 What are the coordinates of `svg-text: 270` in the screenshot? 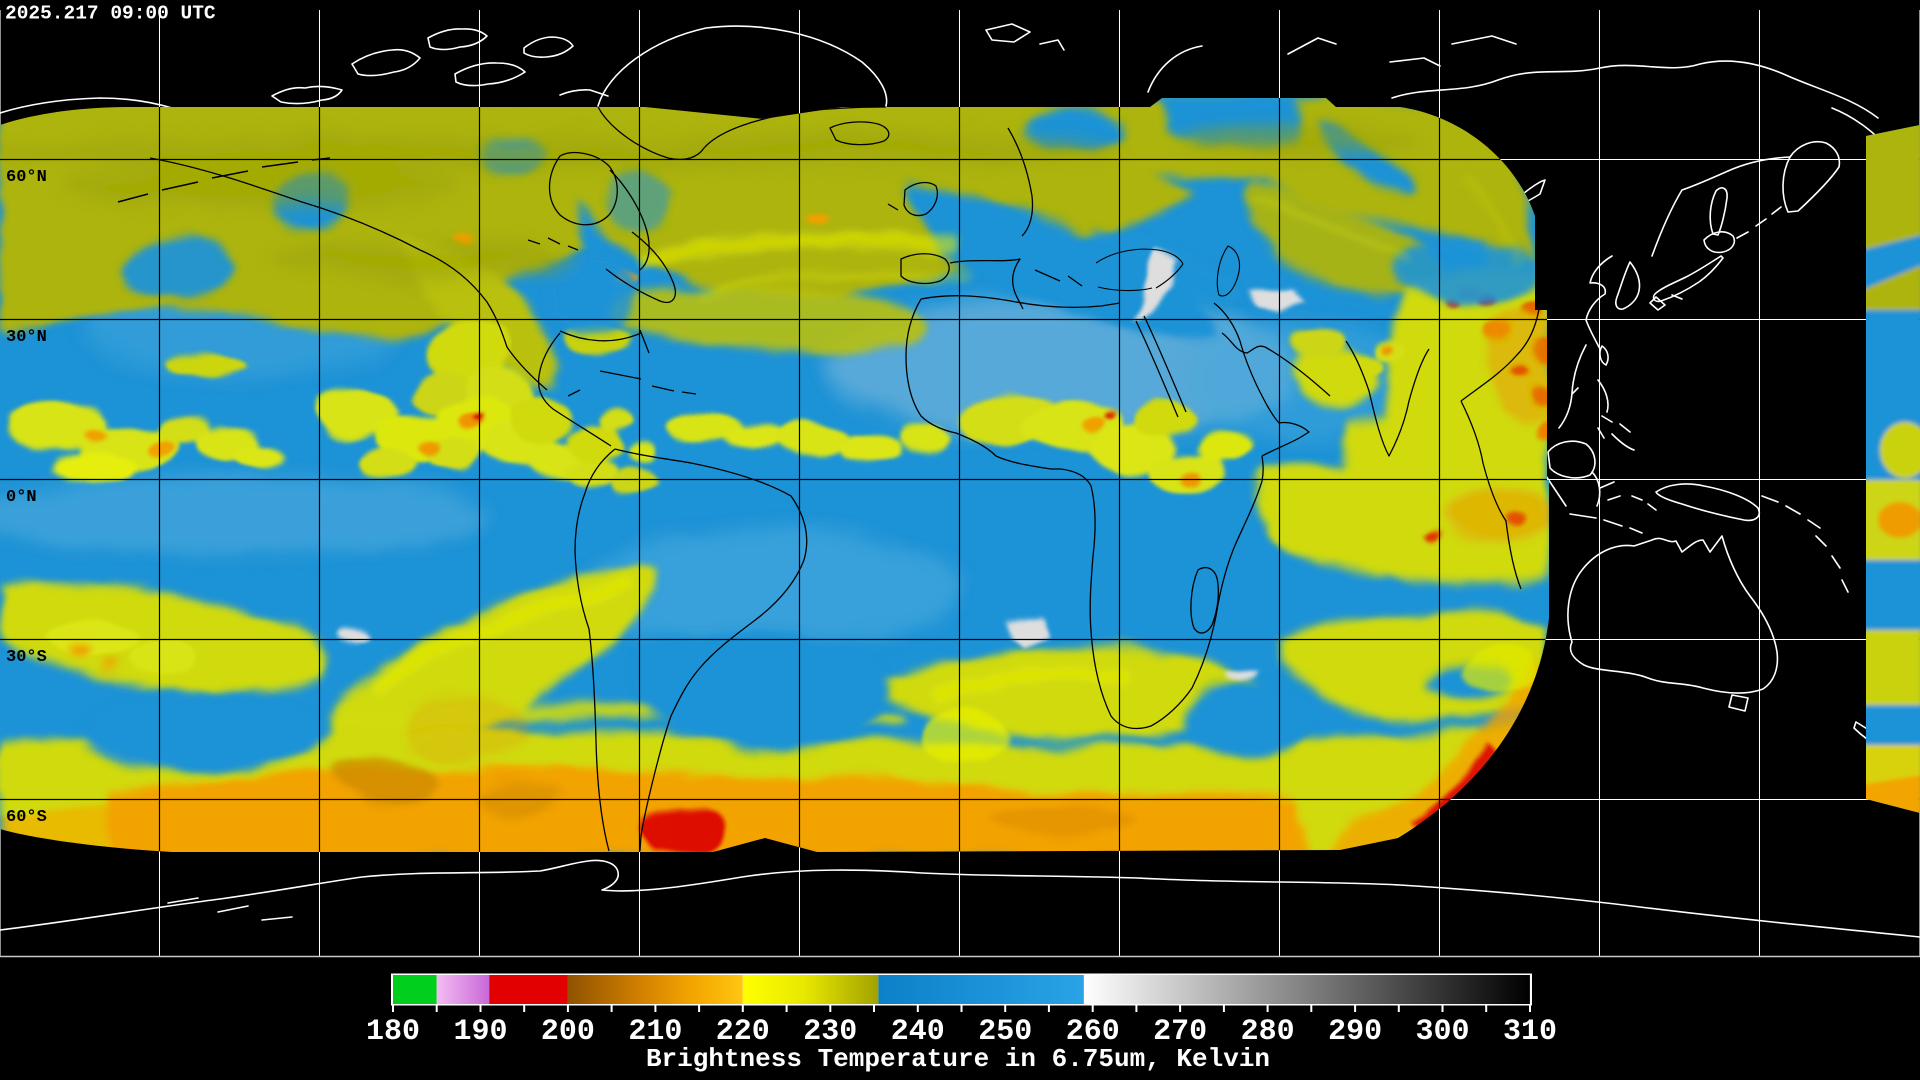 It's located at (1180, 1032).